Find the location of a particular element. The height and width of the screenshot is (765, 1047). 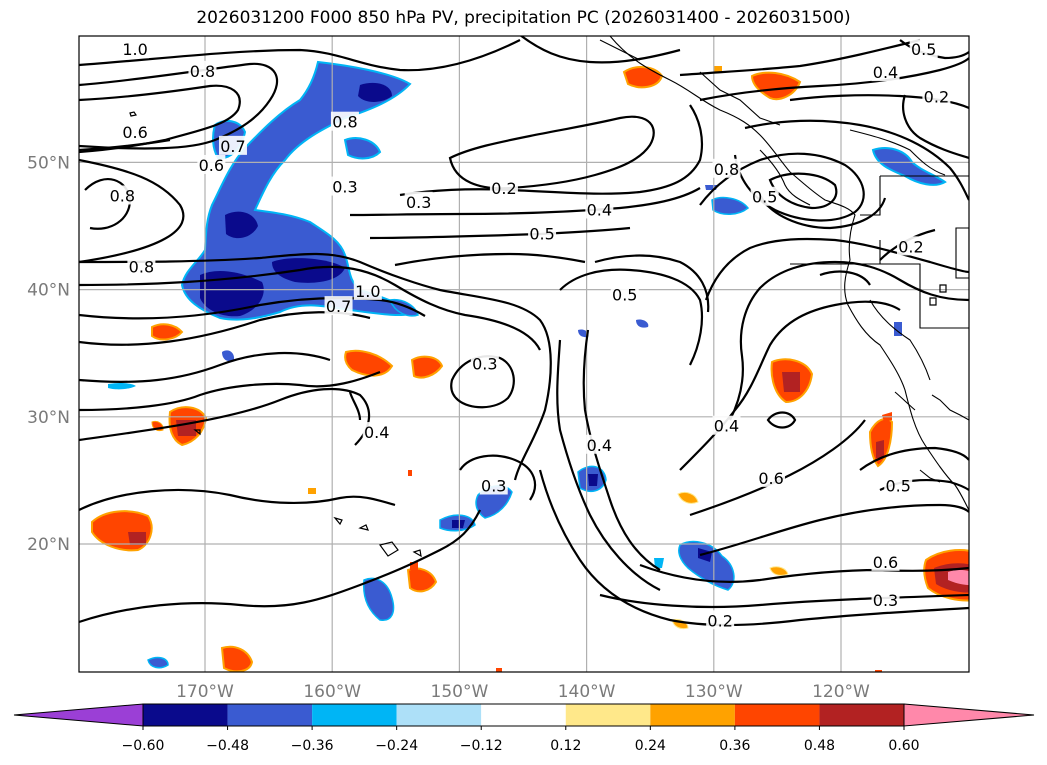

lon-tick-label: 120°W is located at coordinates (841, 692).